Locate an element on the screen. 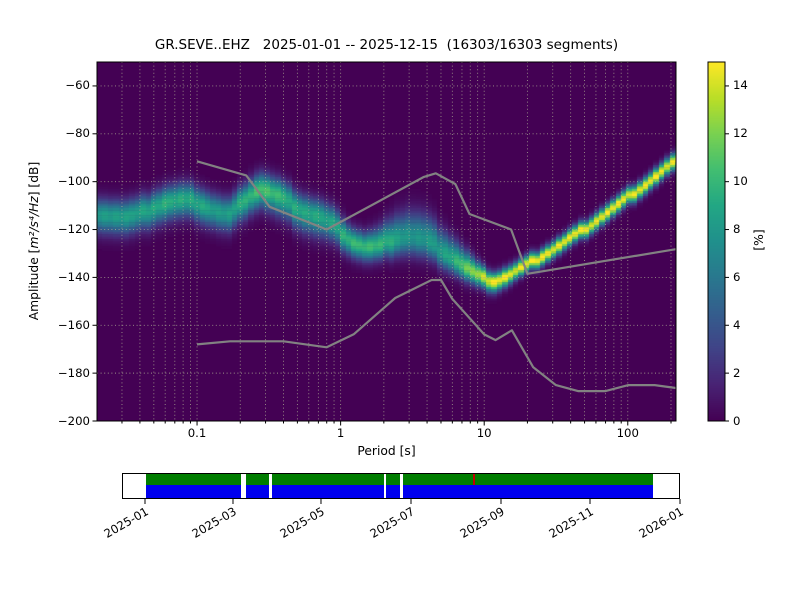 The height and width of the screenshot is (600, 800). y-tick-label: −120 is located at coordinates (73, 229).